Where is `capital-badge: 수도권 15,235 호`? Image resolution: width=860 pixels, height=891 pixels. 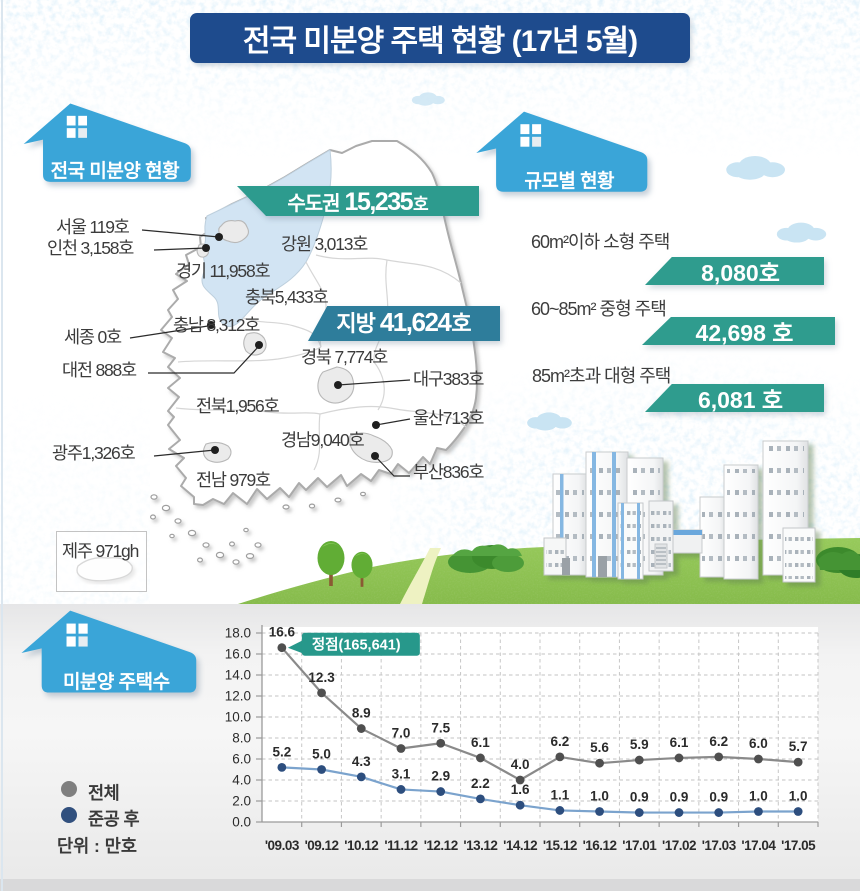
capital-badge: 수도권 15,235 호 is located at coordinates (358, 201).